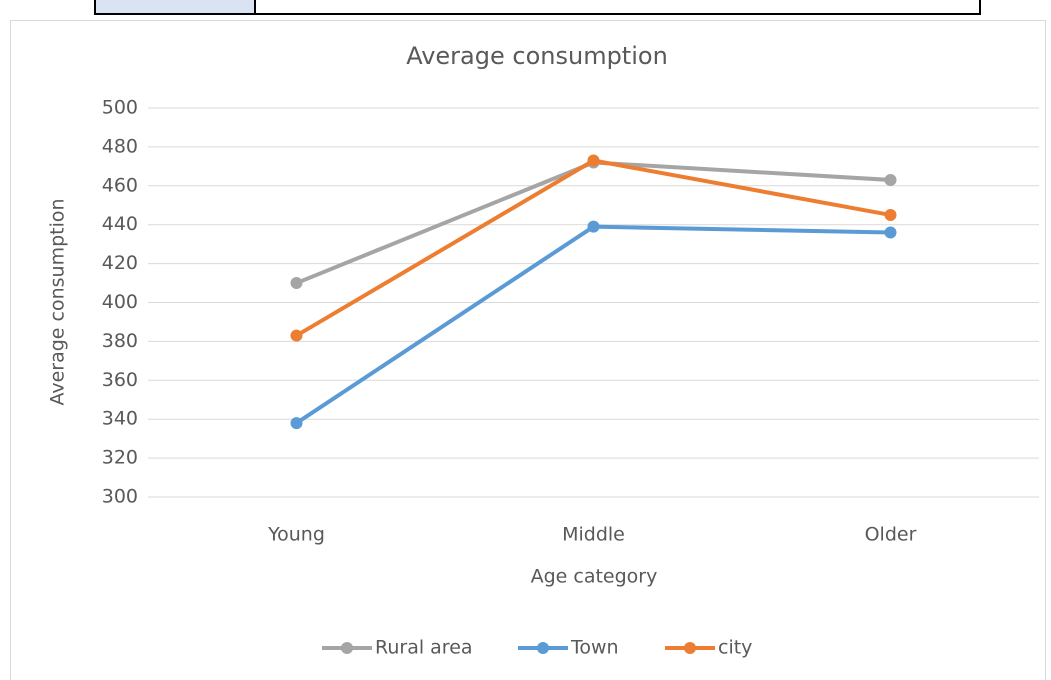  I want to click on x-tick-label: Middle, so click(593, 535).